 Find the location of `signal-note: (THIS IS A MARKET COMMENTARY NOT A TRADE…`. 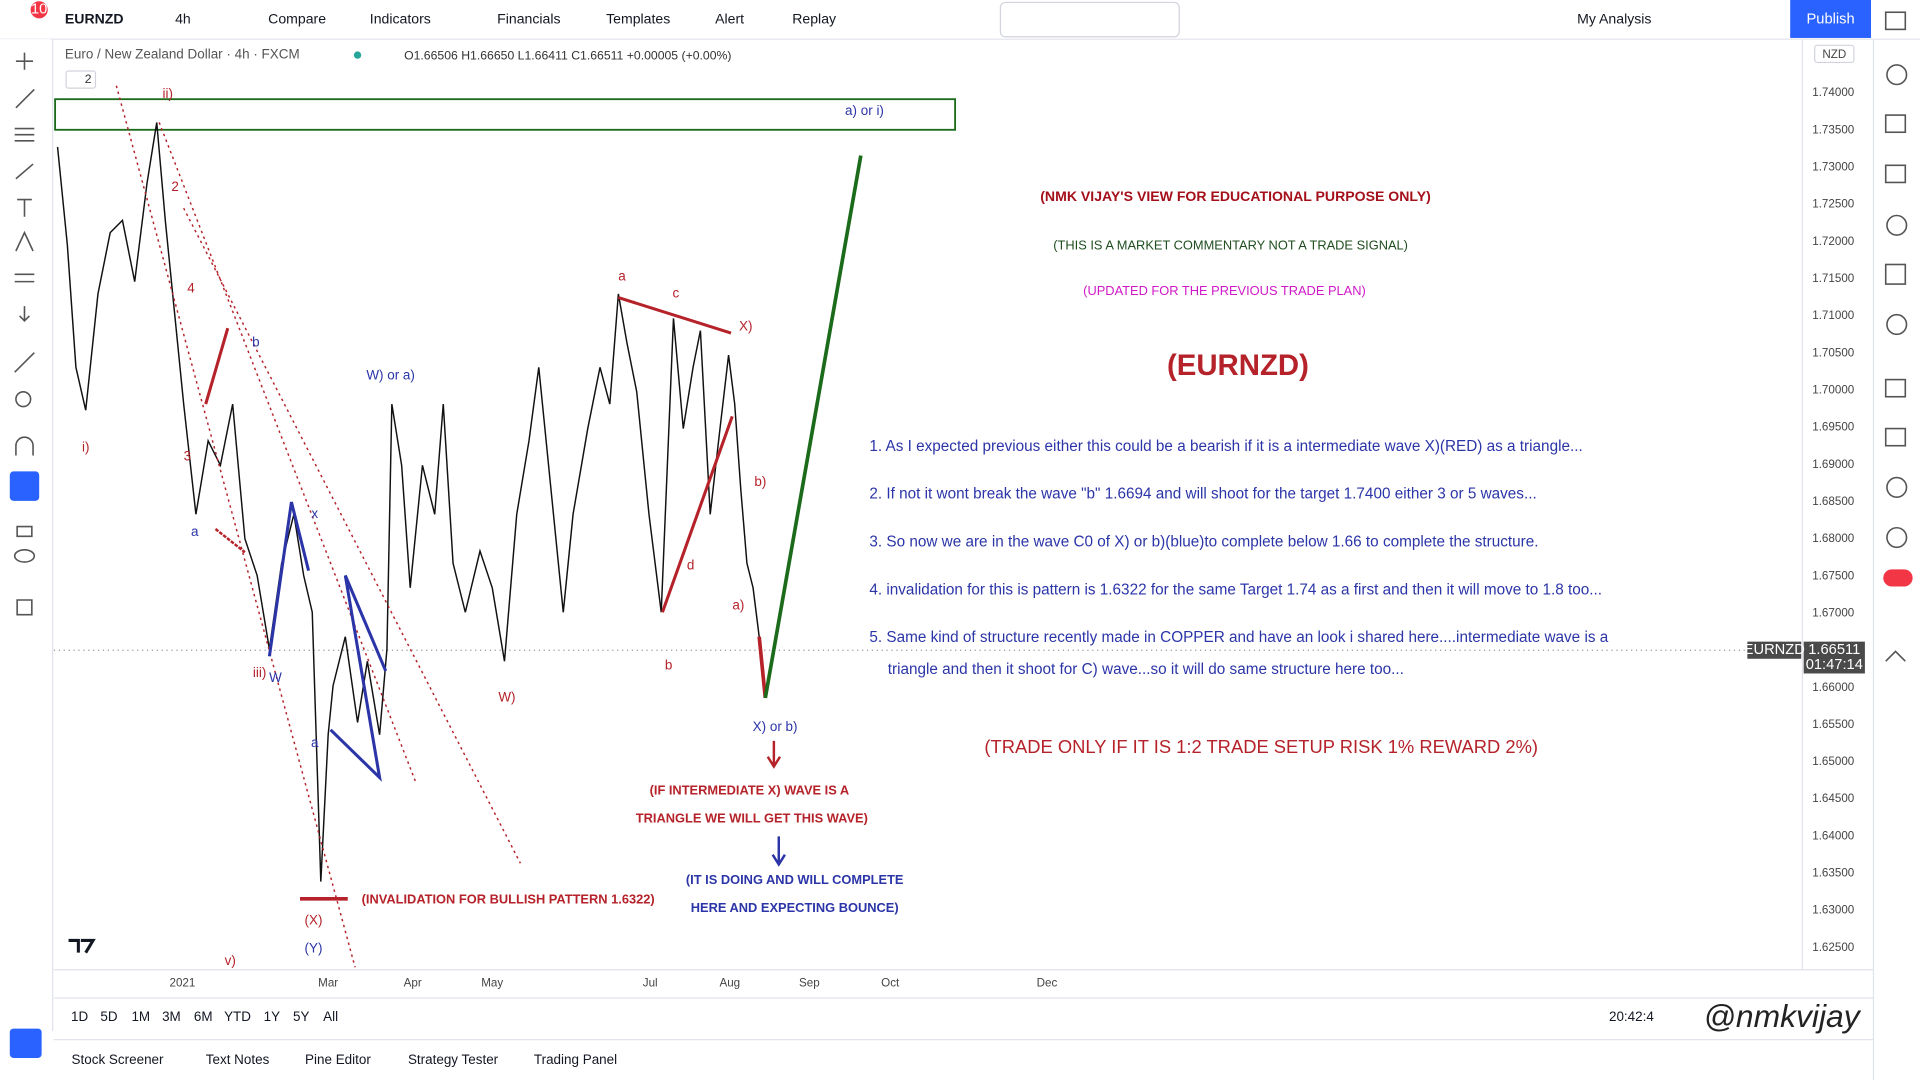

signal-note: (THIS IS A MARKET COMMENTARY NOT A TRADE… is located at coordinates (1230, 245).